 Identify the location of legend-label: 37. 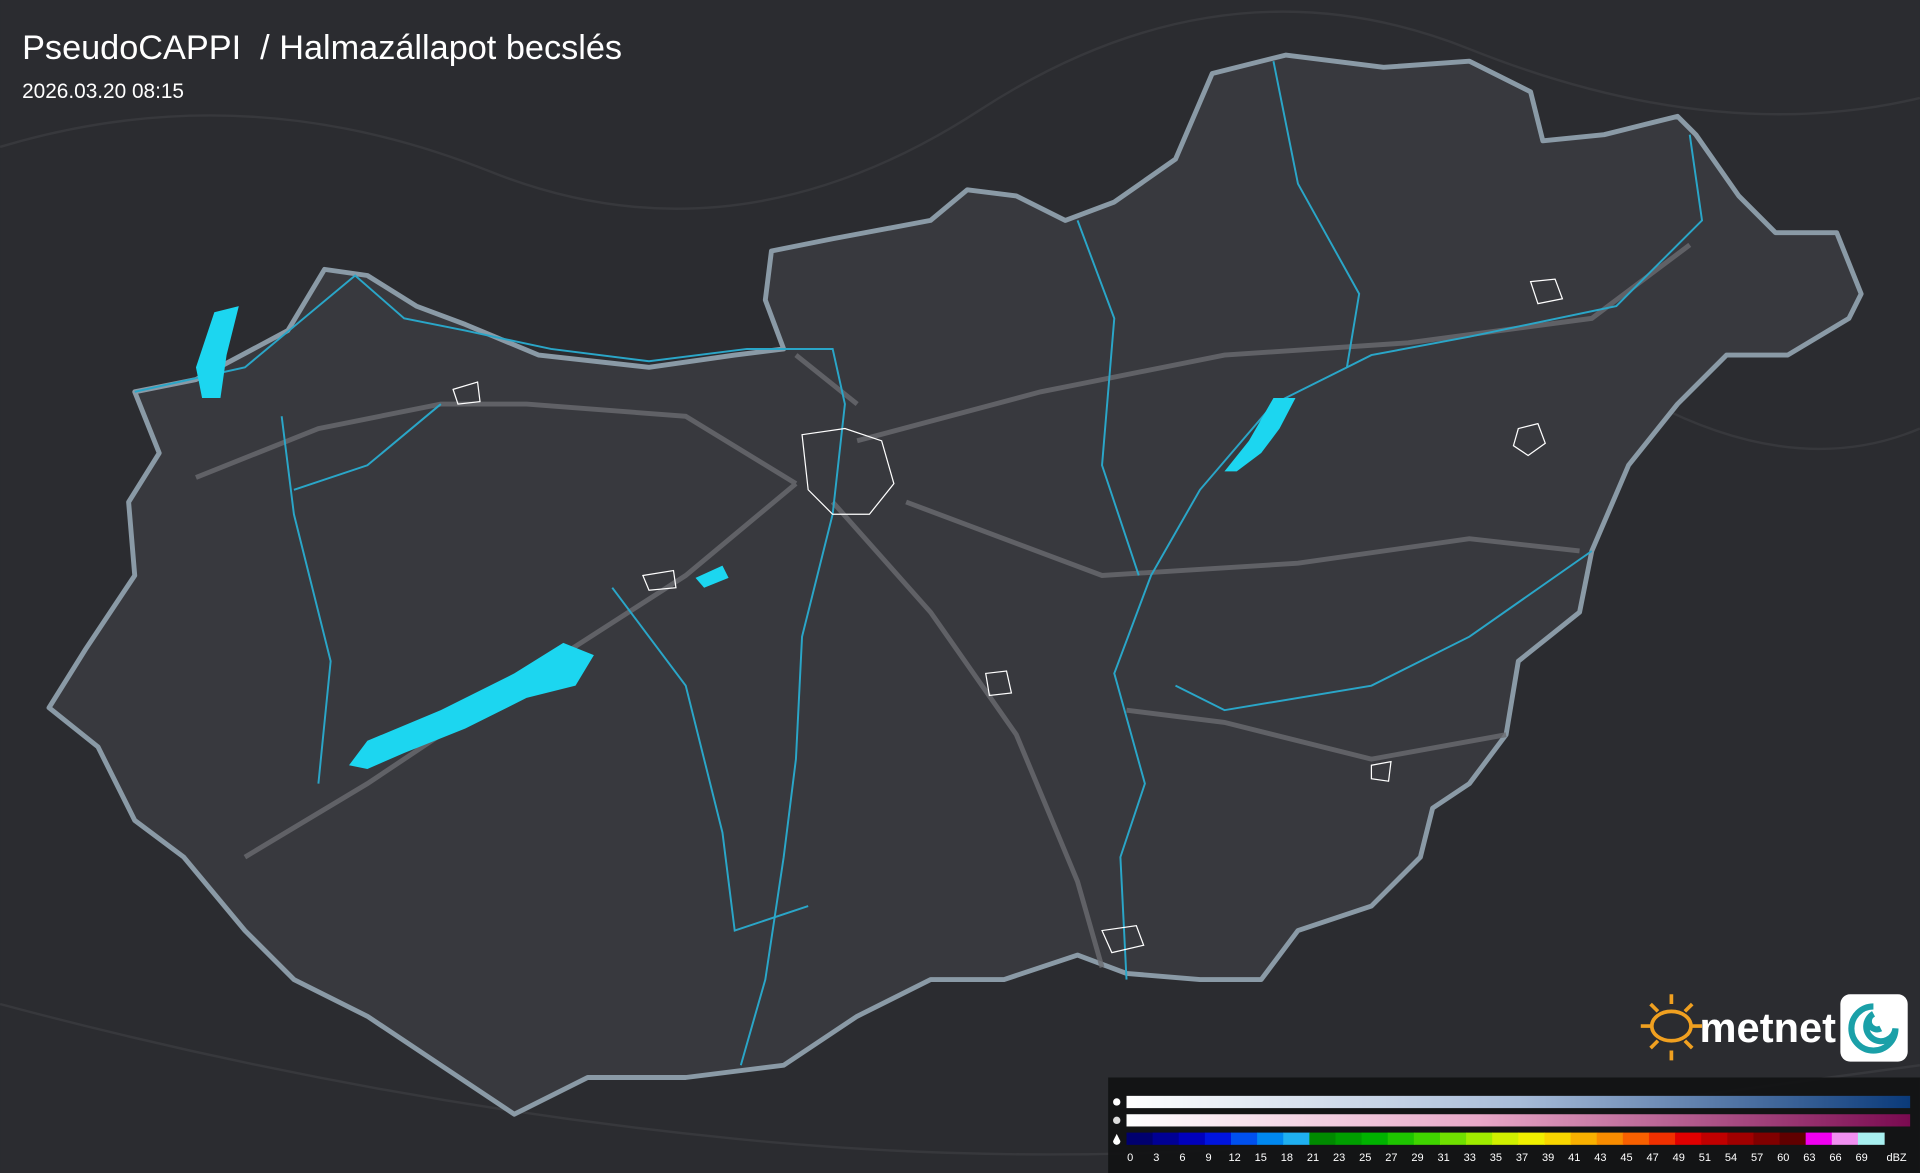
(1522, 1158).